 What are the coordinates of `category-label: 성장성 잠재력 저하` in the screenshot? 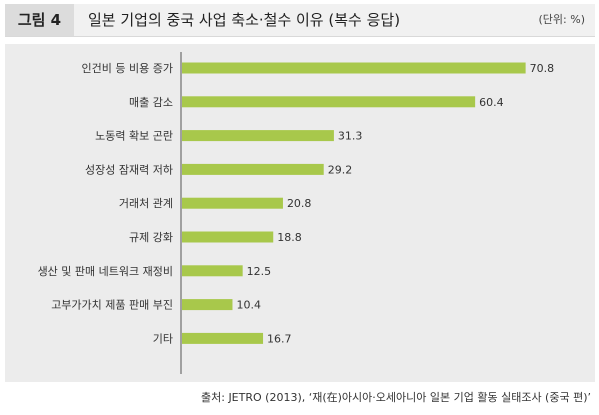 It's located at (129, 169).